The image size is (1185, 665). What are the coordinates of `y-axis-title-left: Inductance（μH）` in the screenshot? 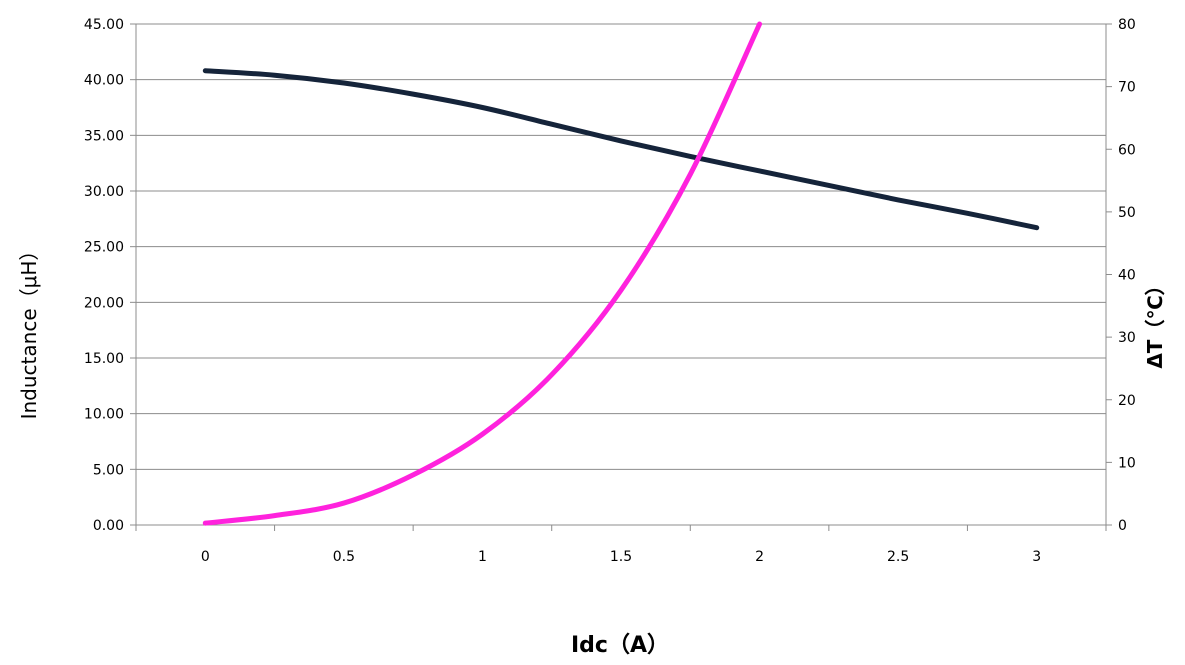 It's located at (29, 330).